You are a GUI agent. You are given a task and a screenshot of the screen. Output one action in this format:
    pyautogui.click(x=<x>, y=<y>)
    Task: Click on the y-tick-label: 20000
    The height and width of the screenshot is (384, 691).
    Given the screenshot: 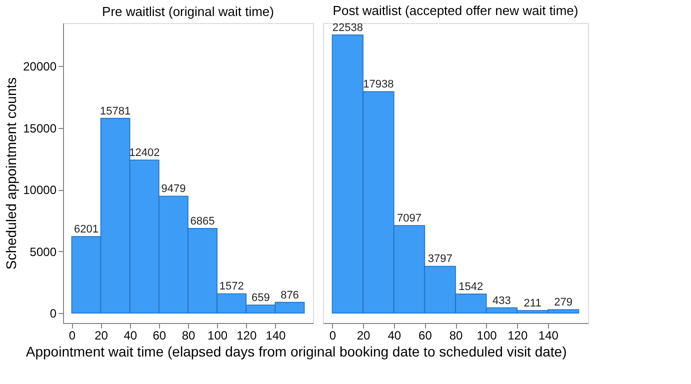 What is the action you would take?
    pyautogui.click(x=40, y=67)
    